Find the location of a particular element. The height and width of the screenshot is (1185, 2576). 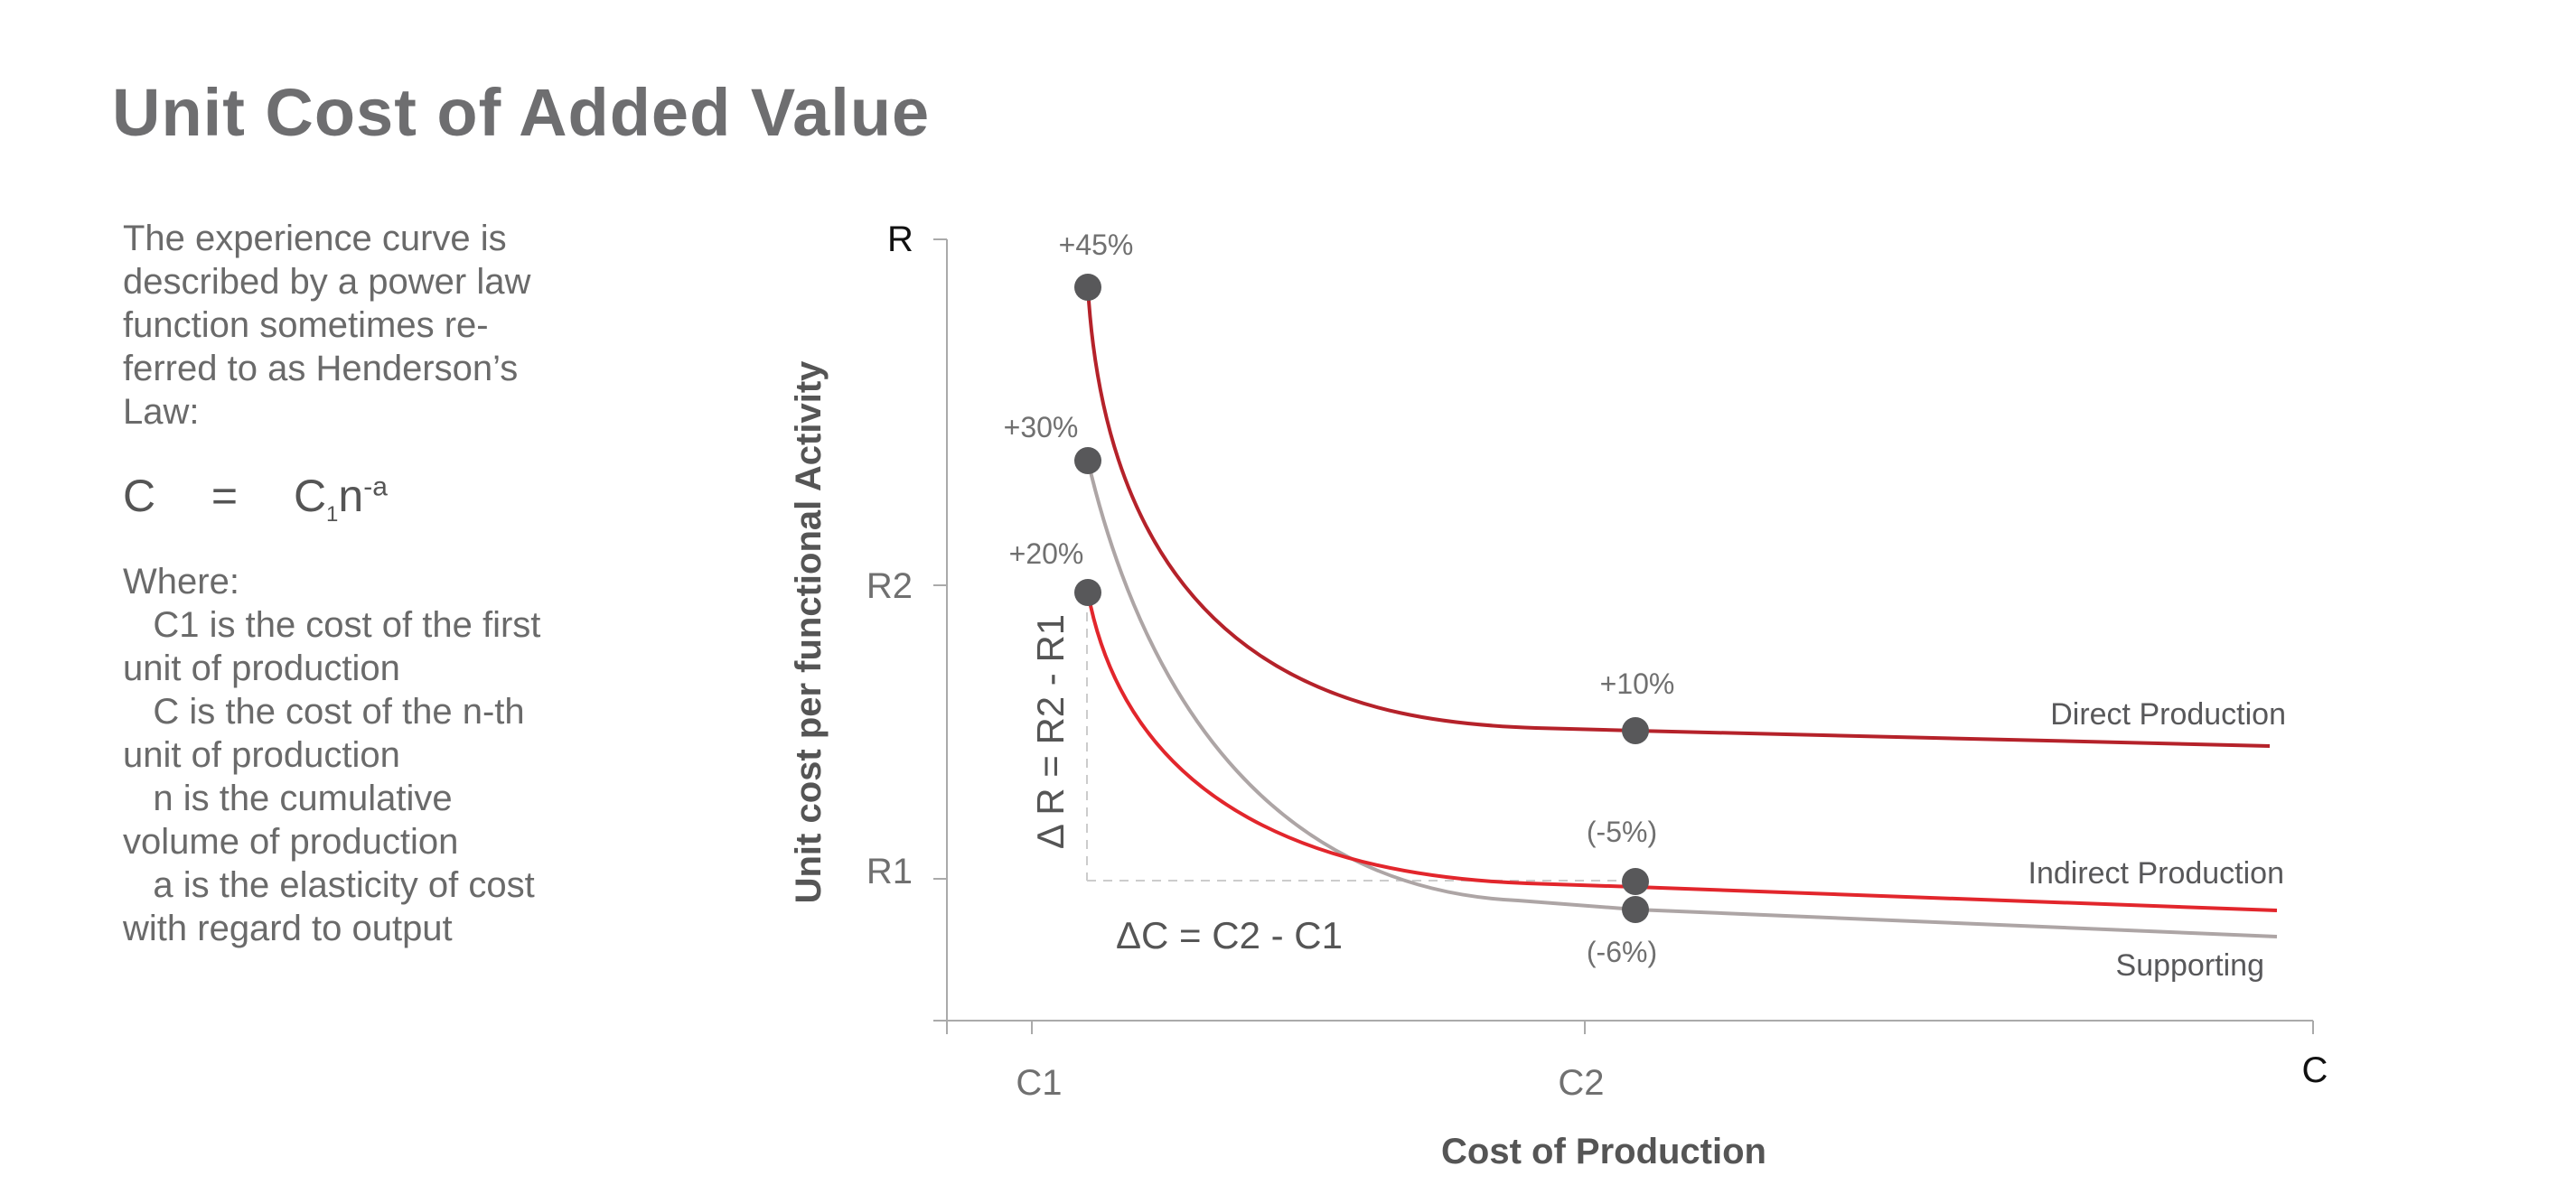

data-point-direct-c1 is located at coordinates (1087, 287).